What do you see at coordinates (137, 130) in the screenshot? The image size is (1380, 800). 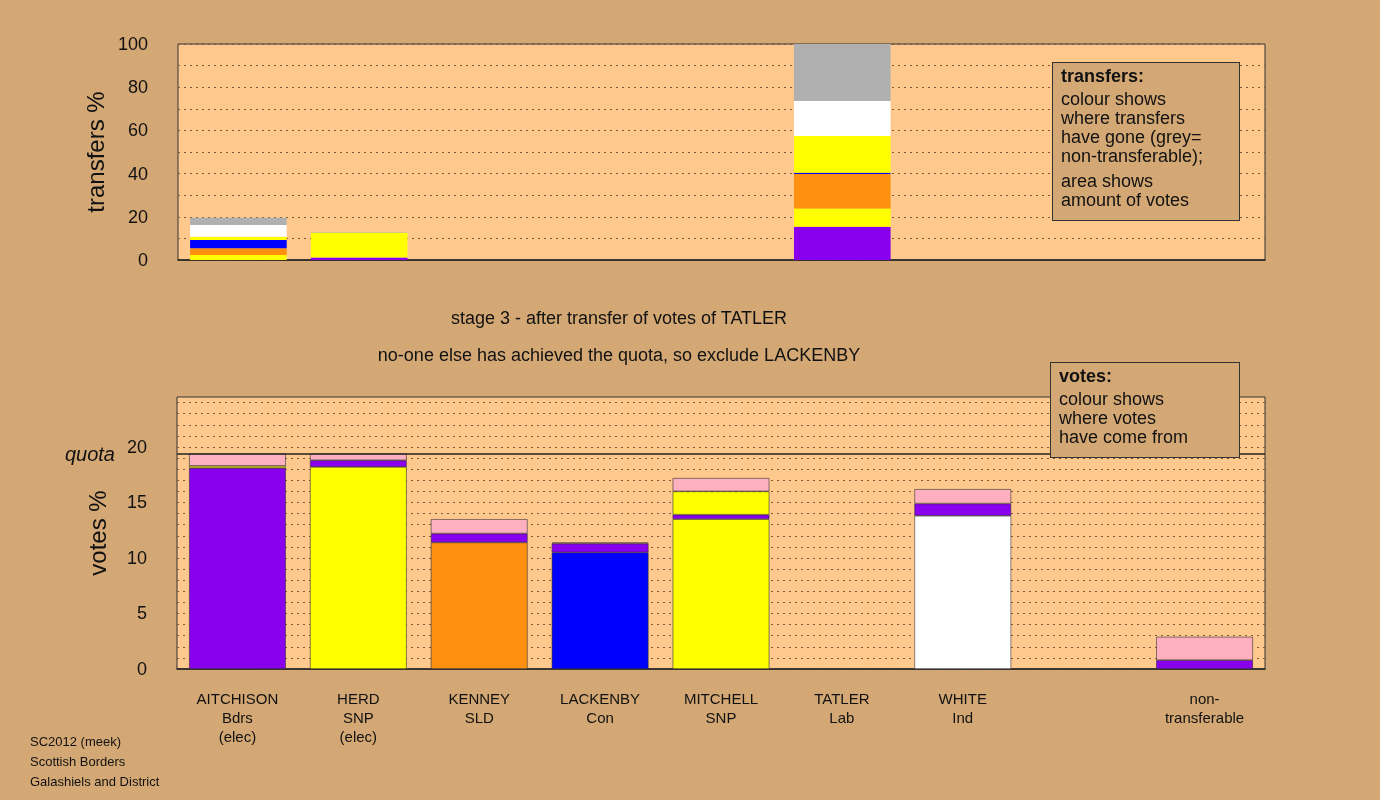 I see `y-tick-label: 60` at bounding box center [137, 130].